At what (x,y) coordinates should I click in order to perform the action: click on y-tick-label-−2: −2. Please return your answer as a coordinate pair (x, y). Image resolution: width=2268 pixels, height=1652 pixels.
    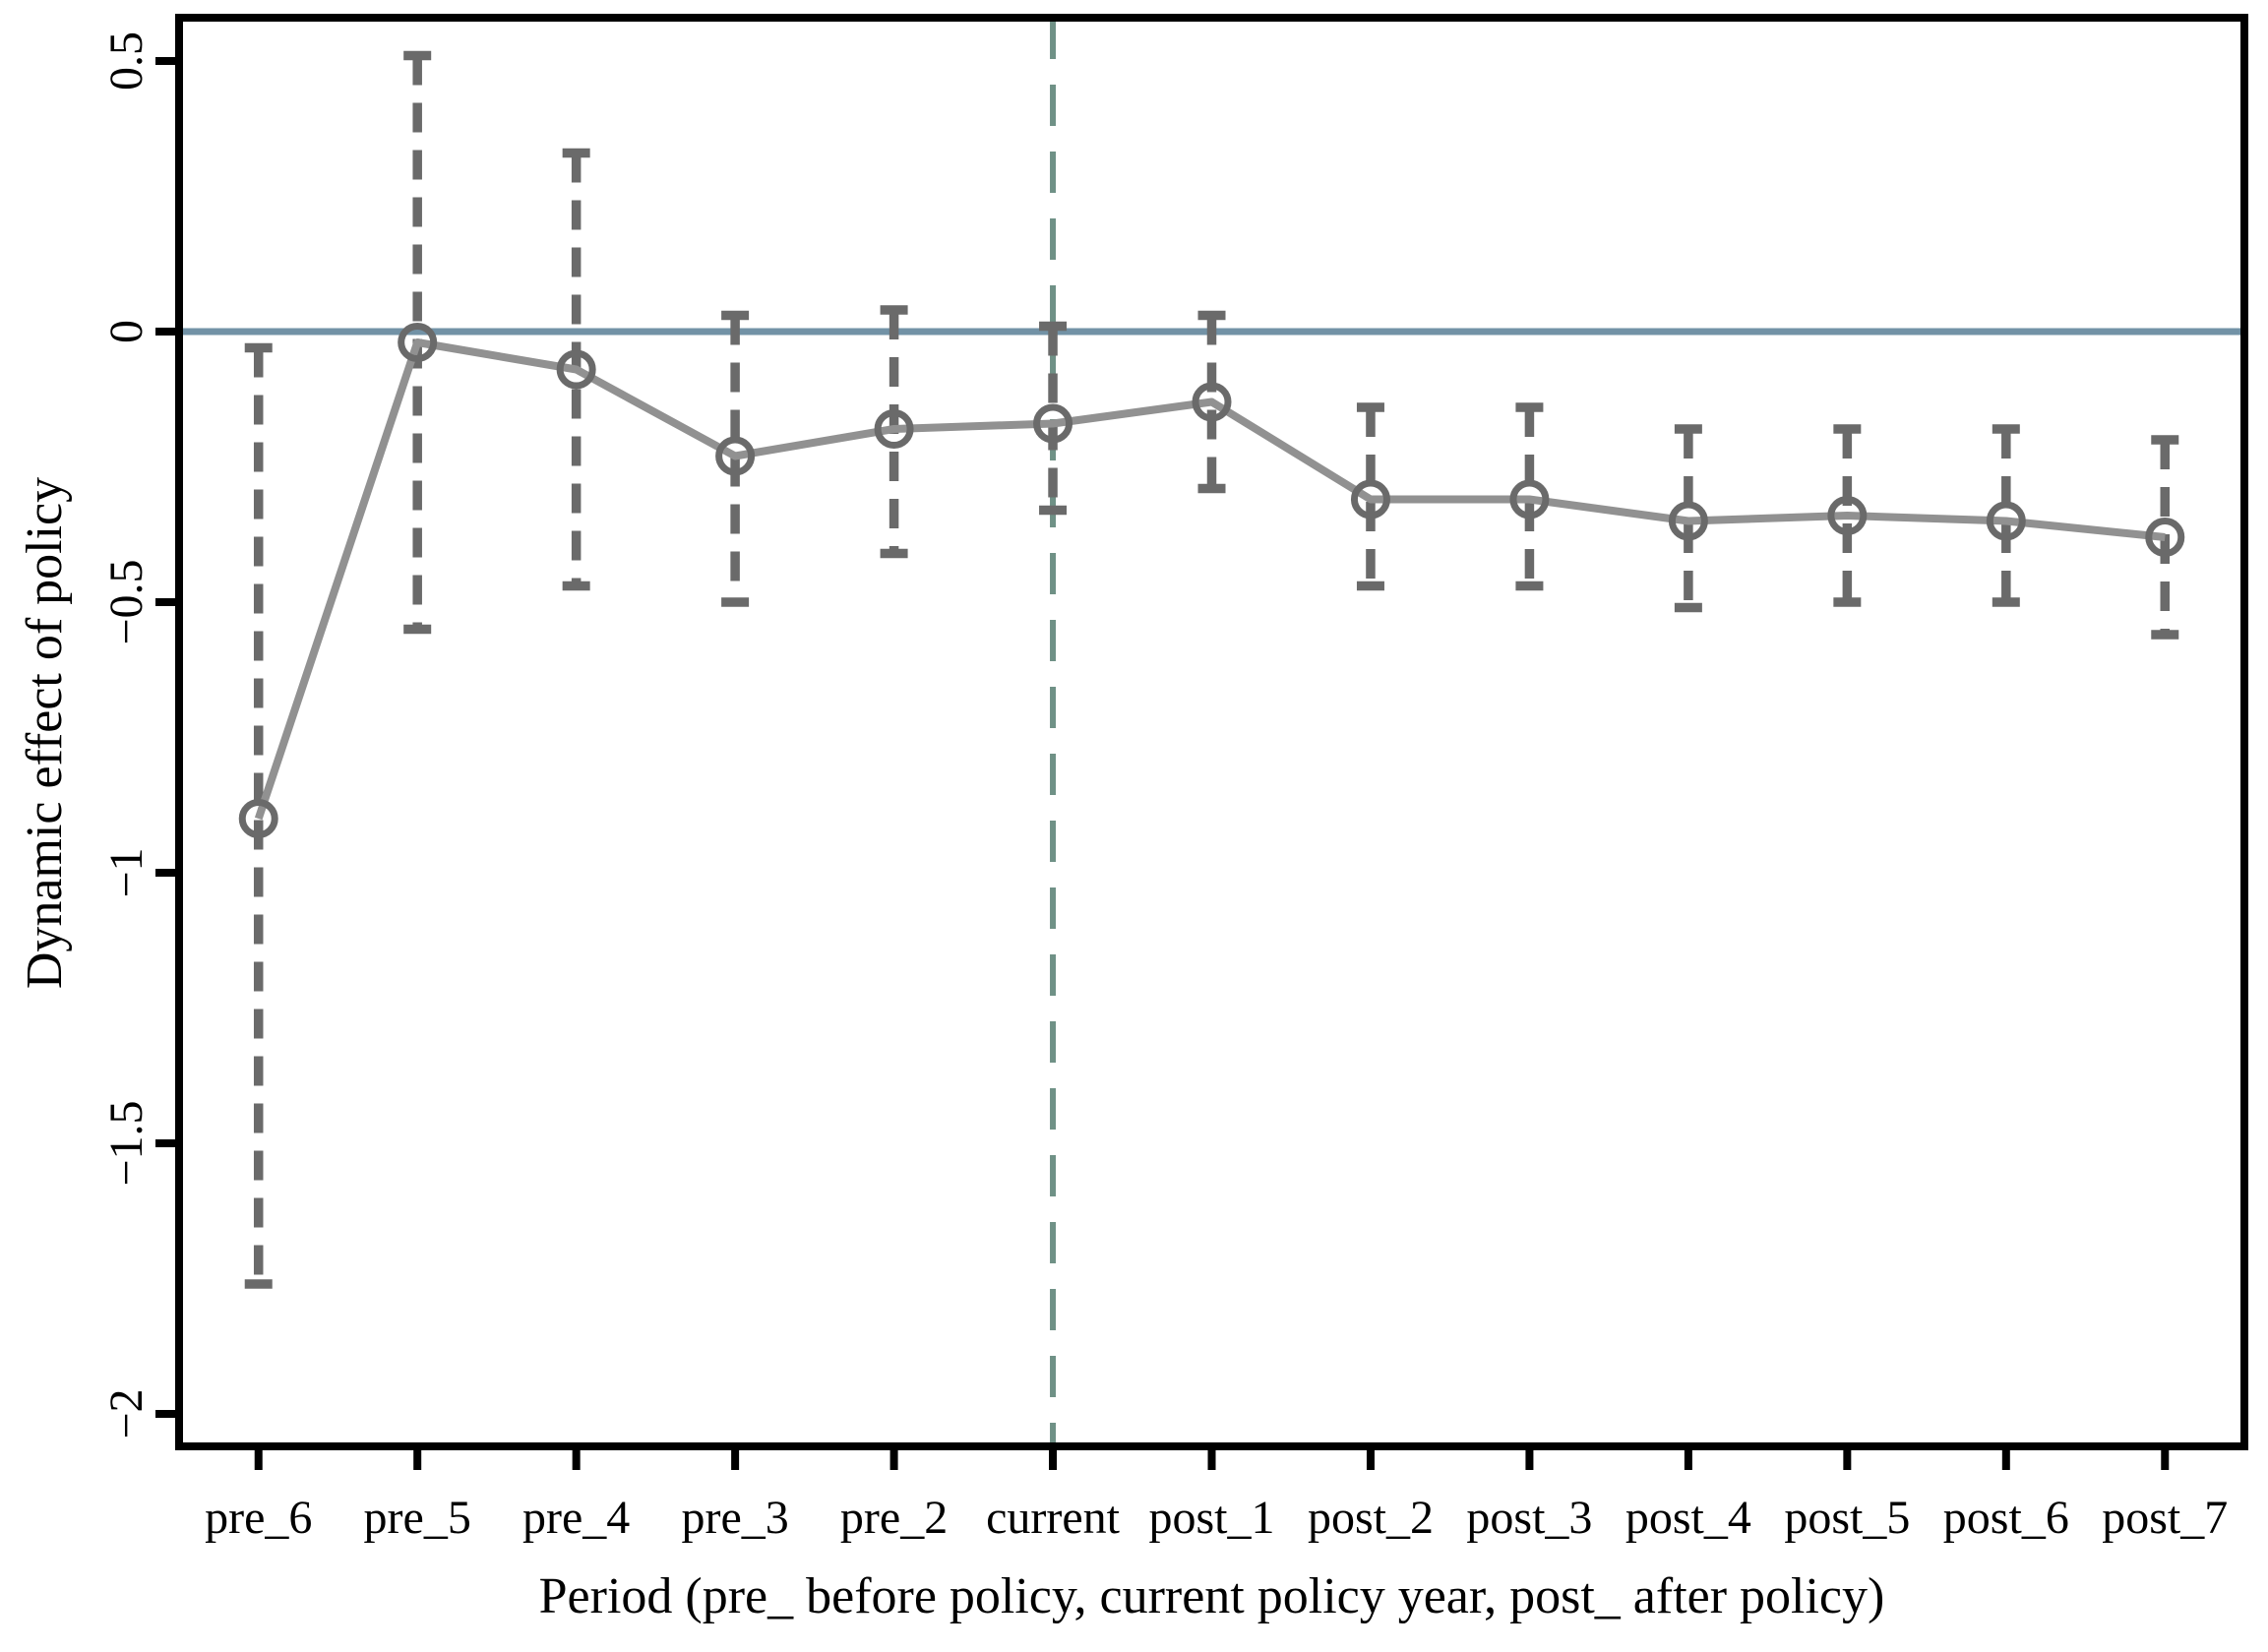
    Looking at the image, I should click on (126, 1413).